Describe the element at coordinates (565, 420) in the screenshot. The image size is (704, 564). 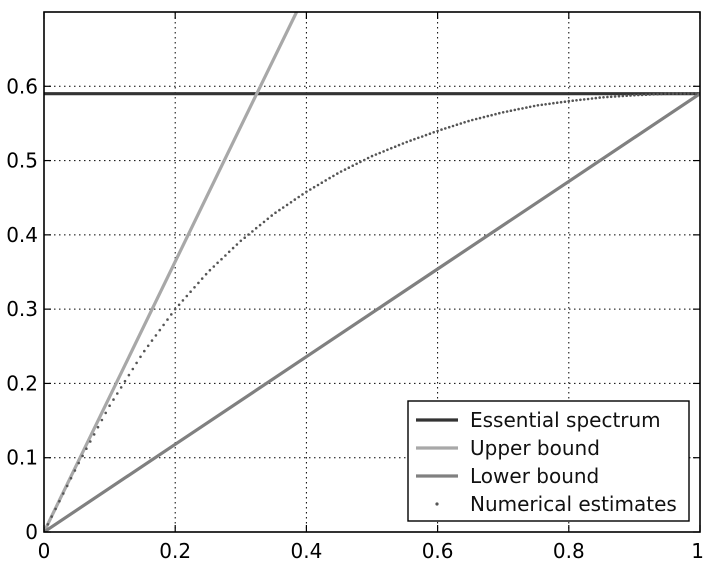
I see `legend-label-essential-spectrum: Essential spectrum` at that location.